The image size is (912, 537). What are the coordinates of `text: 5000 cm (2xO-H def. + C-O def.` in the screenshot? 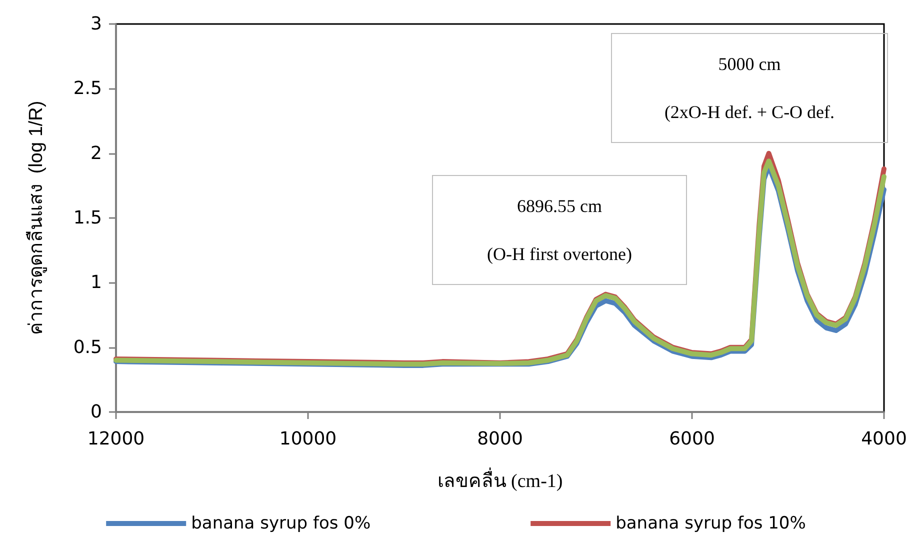 It's located at (749, 88).